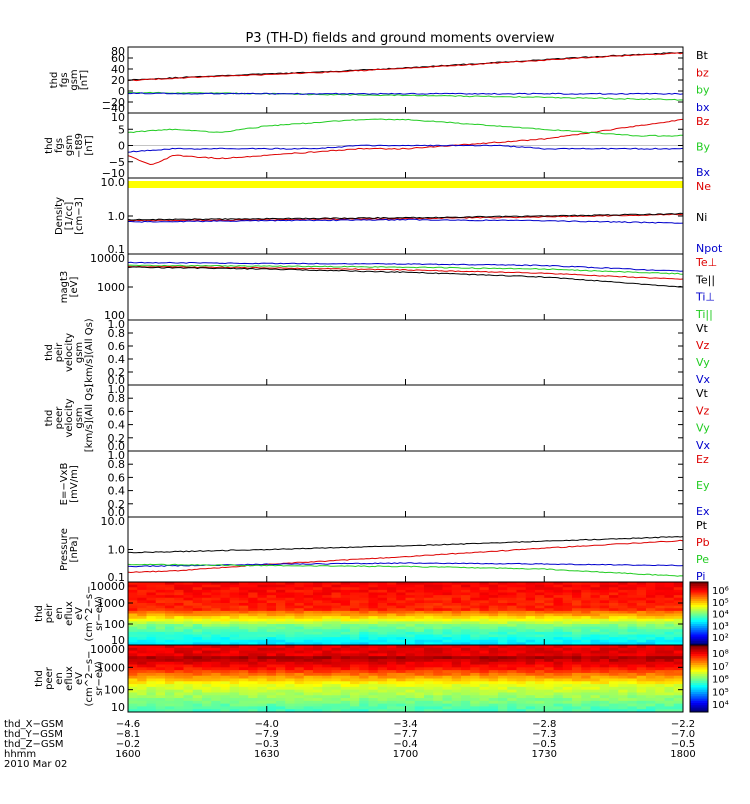  I want to click on xaxis-value: 1600, so click(127, 754).